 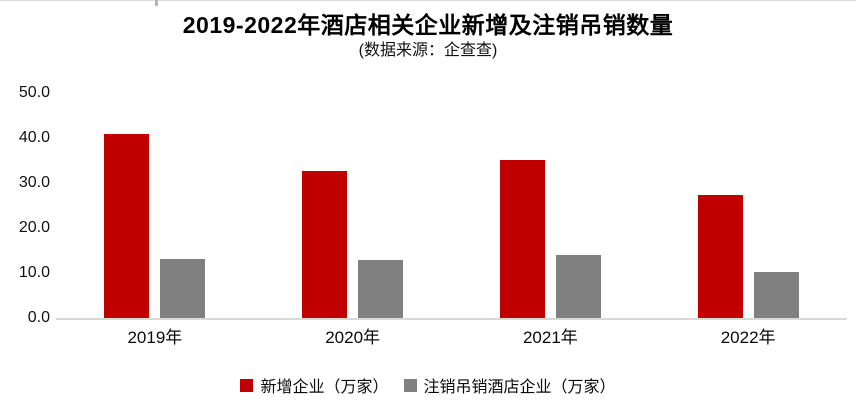 I want to click on bar-group-2019, so click(x=155, y=205).